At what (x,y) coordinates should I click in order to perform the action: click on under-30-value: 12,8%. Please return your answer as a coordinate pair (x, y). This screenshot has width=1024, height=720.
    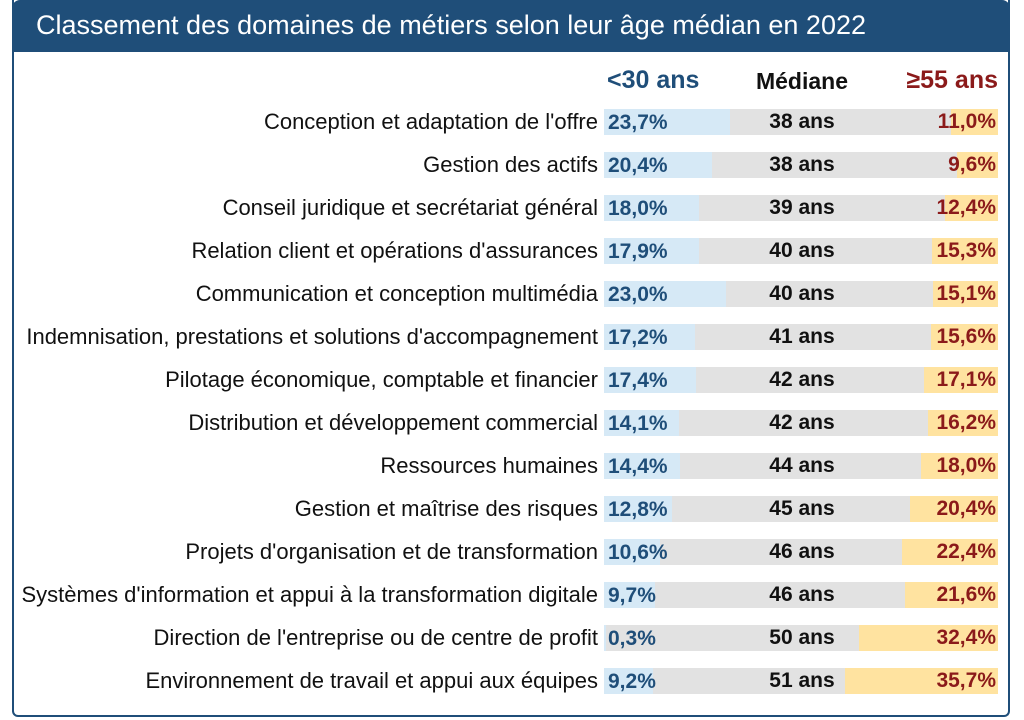
    Looking at the image, I should click on (638, 509).